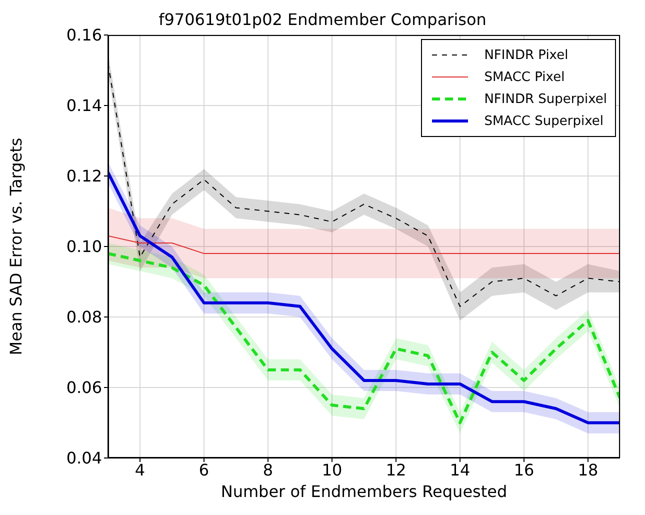 This screenshot has width=645, height=515. Describe the element at coordinates (204, 470) in the screenshot. I see `x-tick-label: 6` at that location.